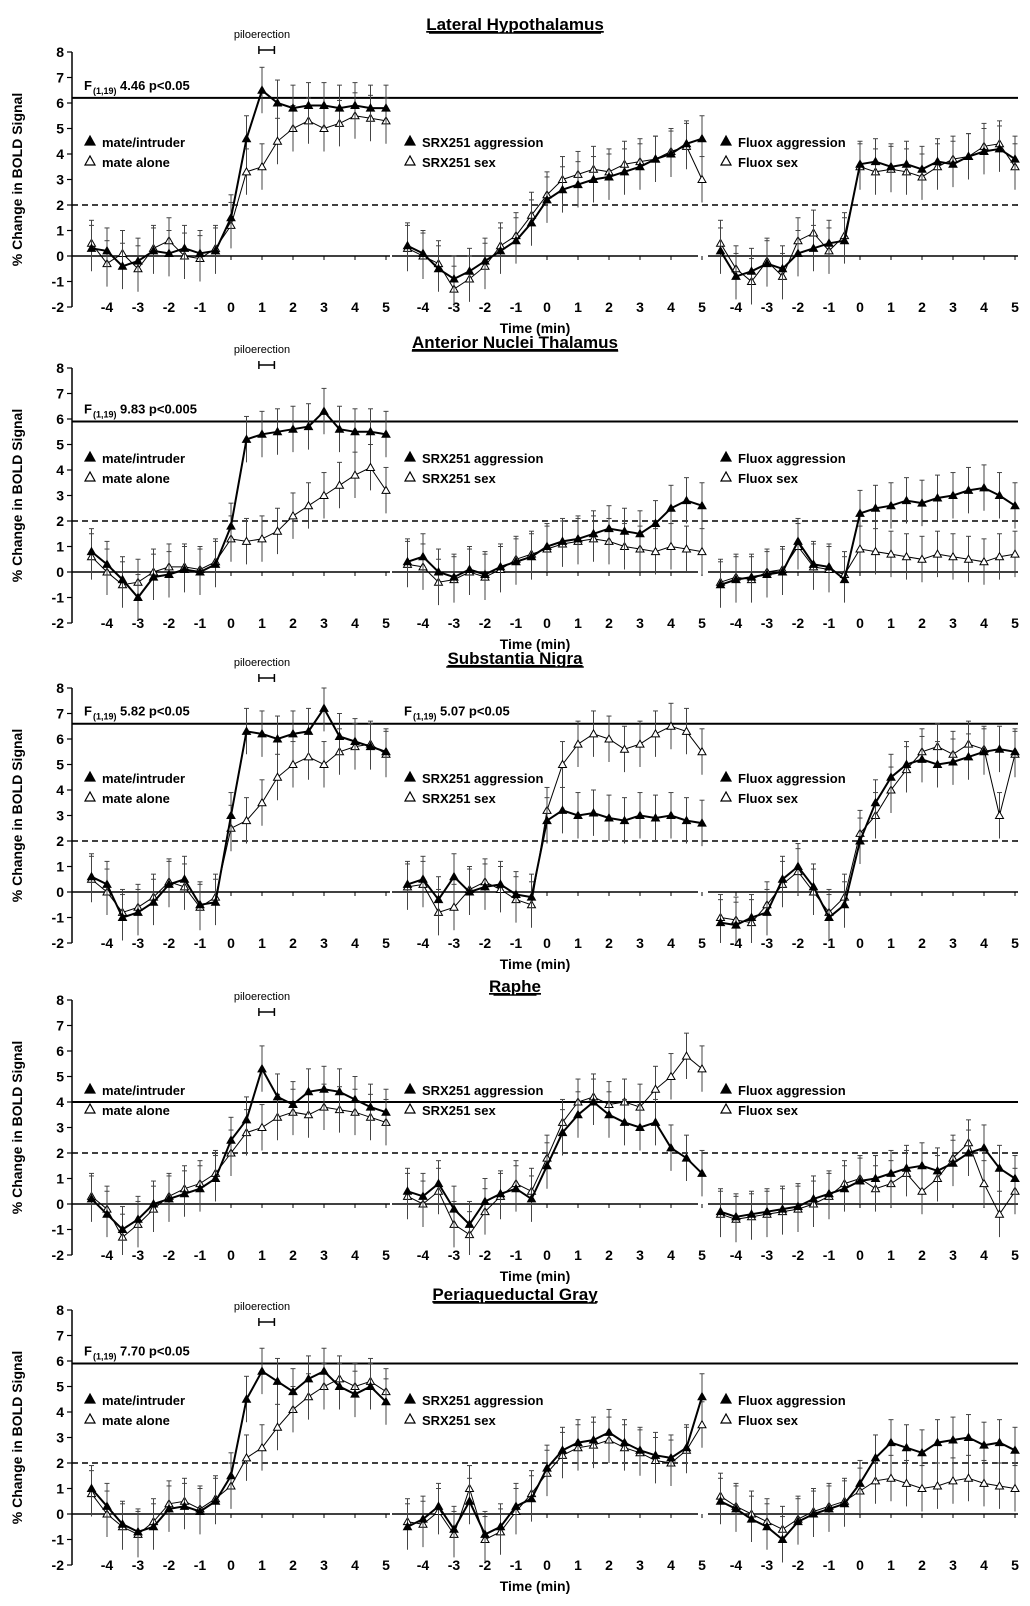  Describe the element at coordinates (515, 1294) in the screenshot. I see `row-title: Periaqueductal Gray` at that location.